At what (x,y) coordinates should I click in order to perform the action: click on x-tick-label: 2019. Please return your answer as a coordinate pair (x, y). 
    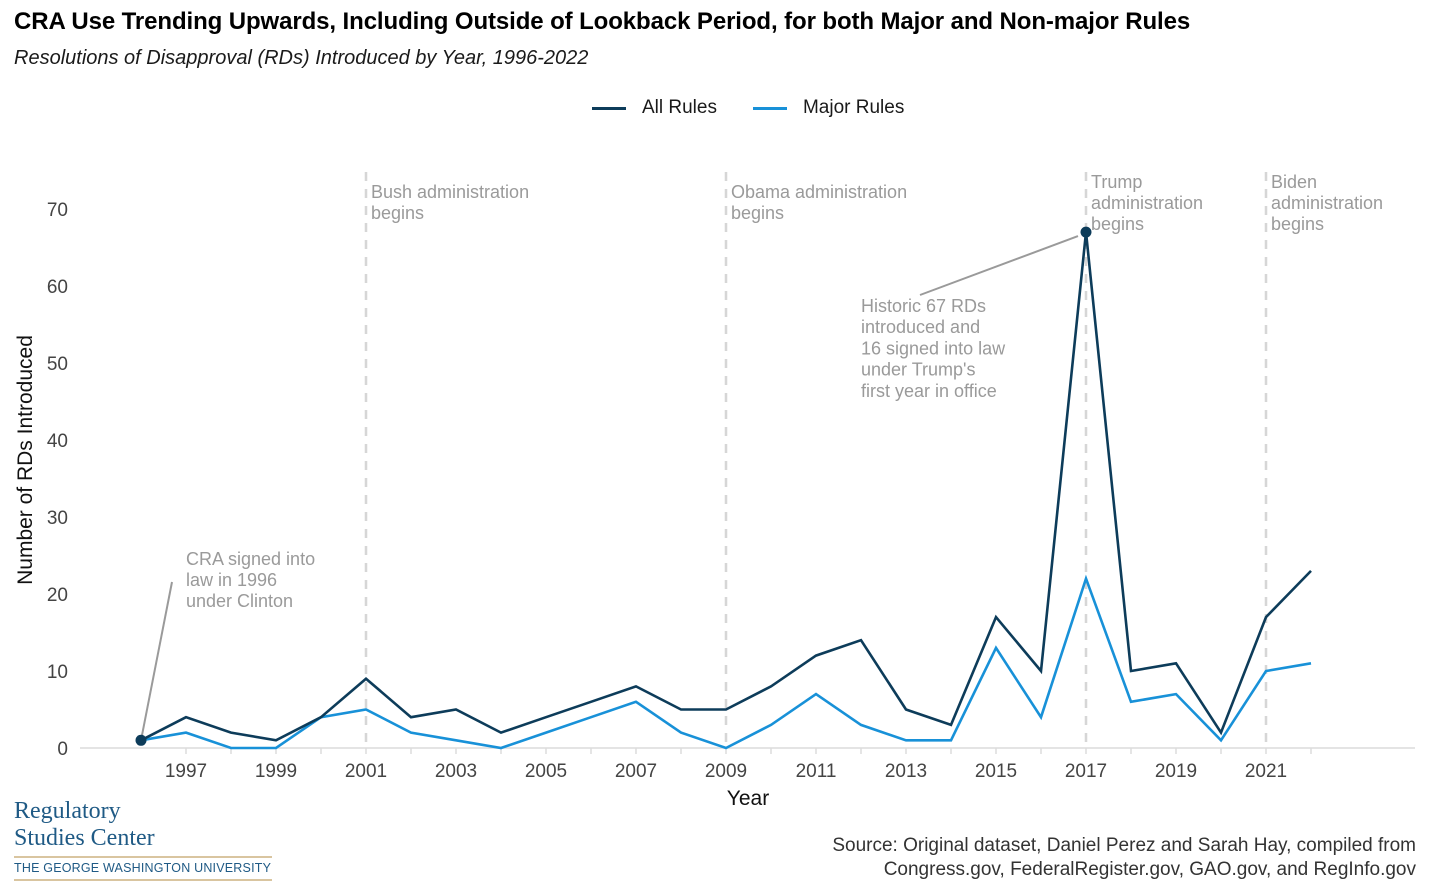
    Looking at the image, I should click on (1176, 771).